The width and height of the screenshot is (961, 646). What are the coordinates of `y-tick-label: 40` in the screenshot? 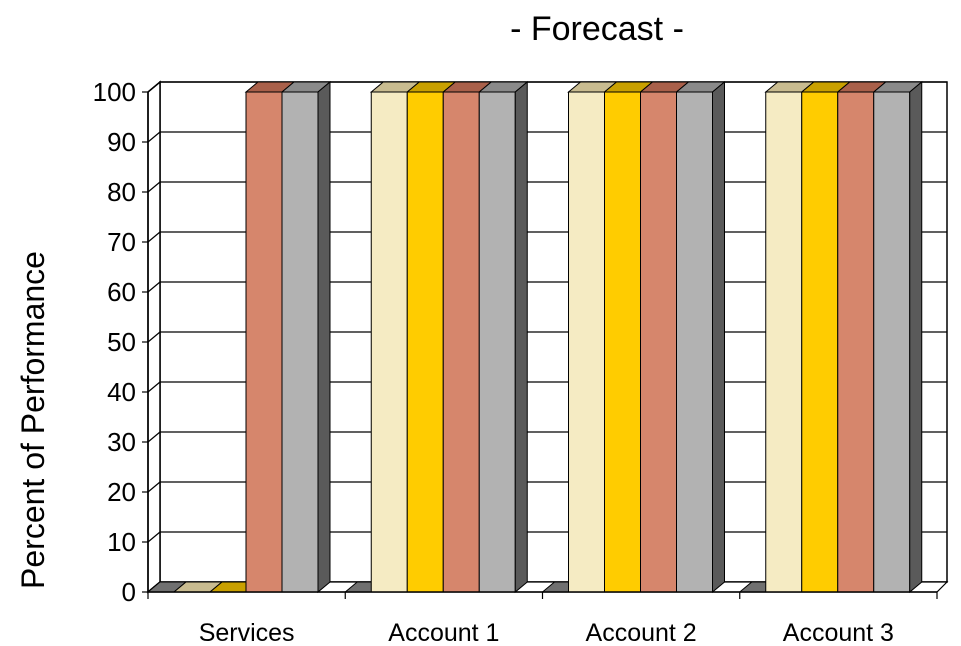 It's located at (121, 392).